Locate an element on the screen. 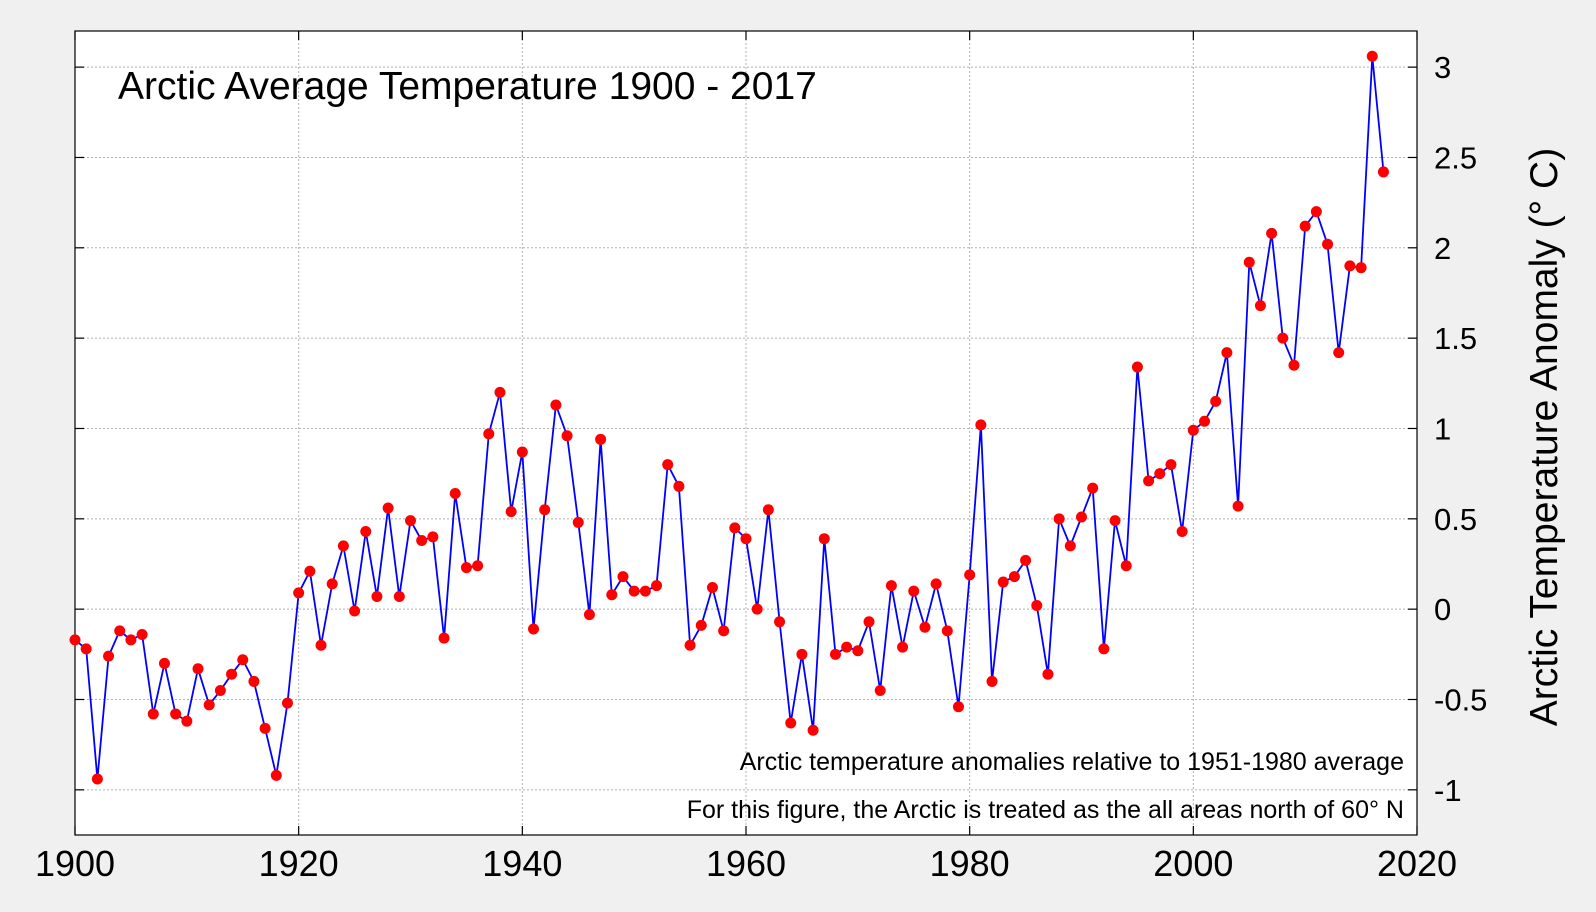  x-tick-label: 2000 is located at coordinates (1193, 863).